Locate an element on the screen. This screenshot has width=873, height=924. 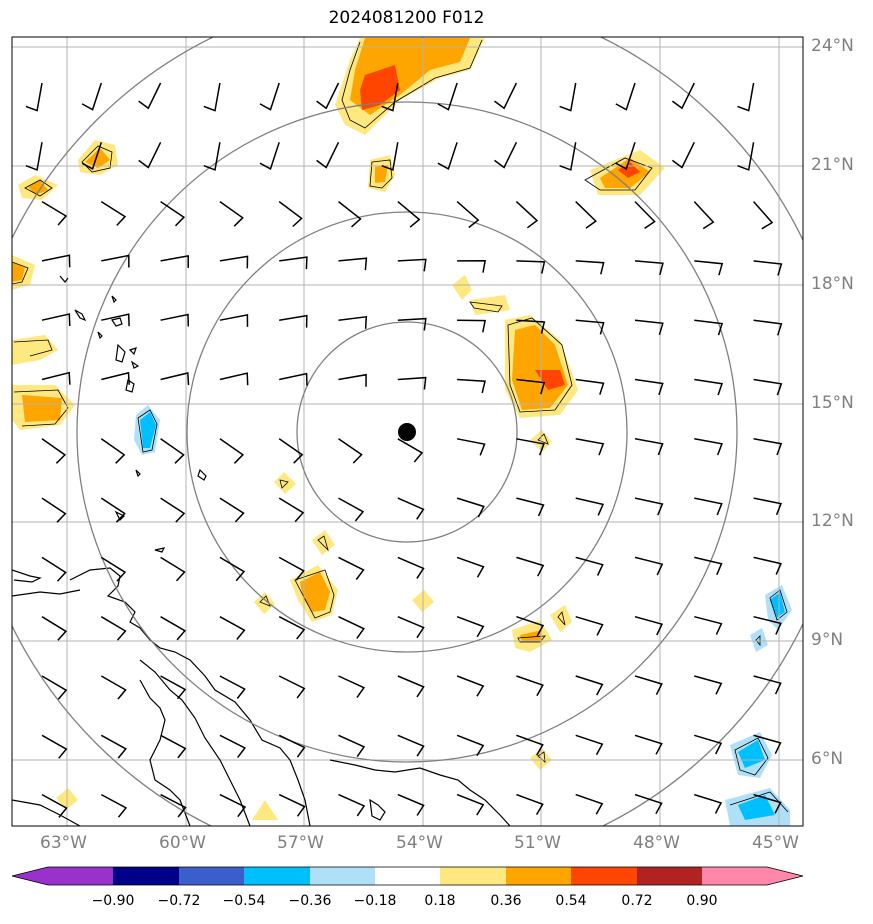
lon-label: 57°W is located at coordinates (300, 843).